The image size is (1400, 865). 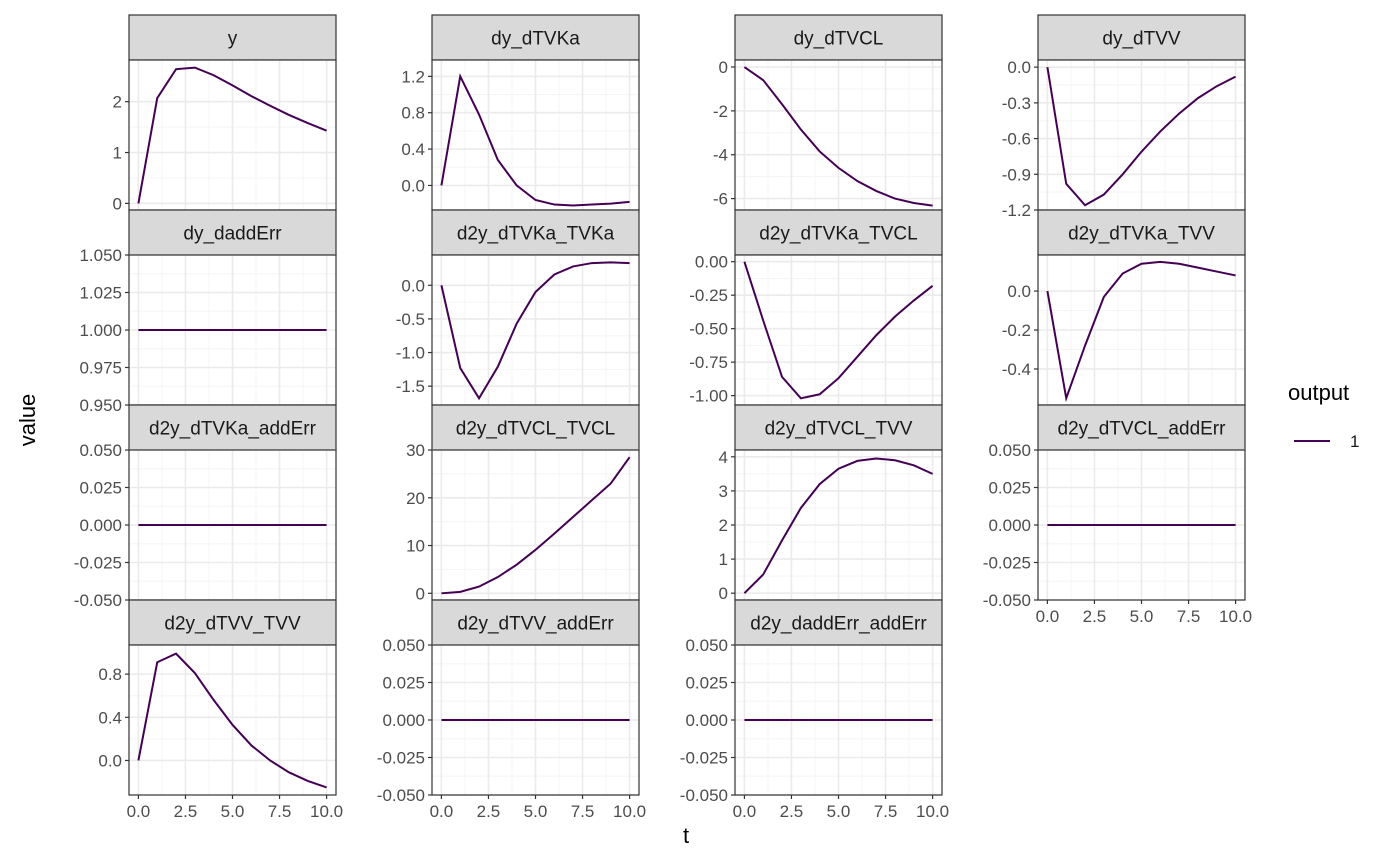 What do you see at coordinates (535, 429) in the screenshot?
I see `facet-strip-label: d2y_dTVCL_TVCL` at bounding box center [535, 429].